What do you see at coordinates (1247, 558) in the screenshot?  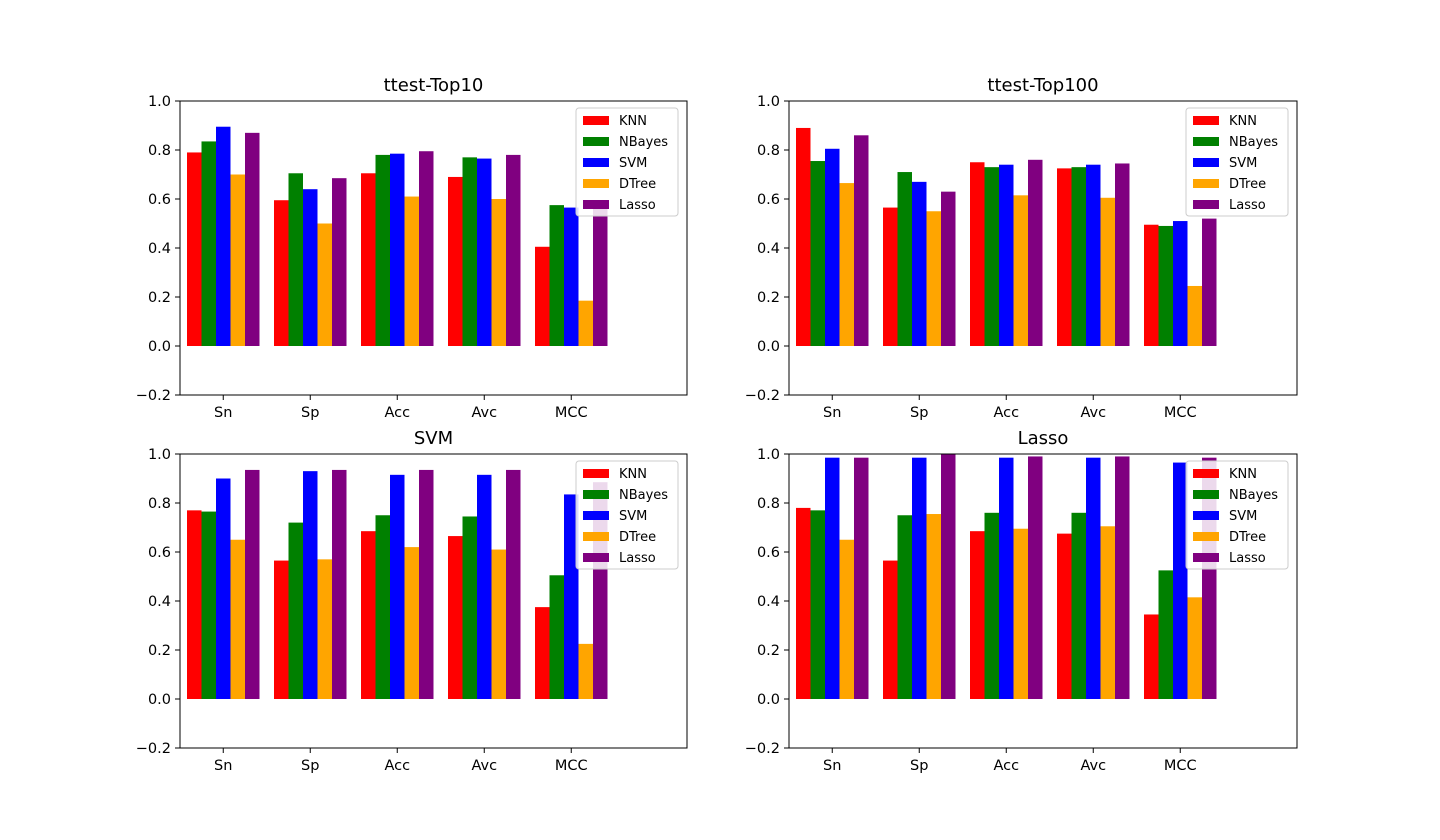 I see `legend-label-lasso: Lasso` at bounding box center [1247, 558].